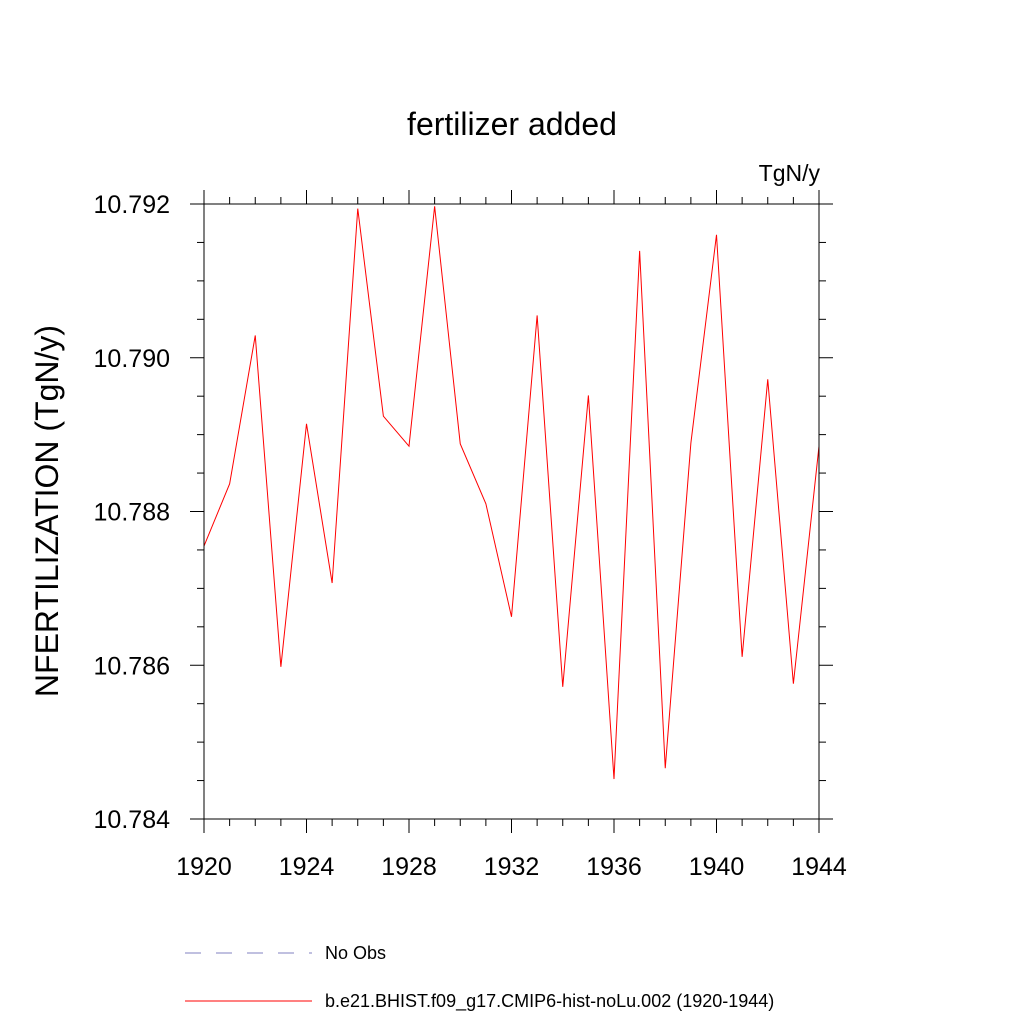  What do you see at coordinates (132, 205) in the screenshot?
I see `y-tick-label: 10.792` at bounding box center [132, 205].